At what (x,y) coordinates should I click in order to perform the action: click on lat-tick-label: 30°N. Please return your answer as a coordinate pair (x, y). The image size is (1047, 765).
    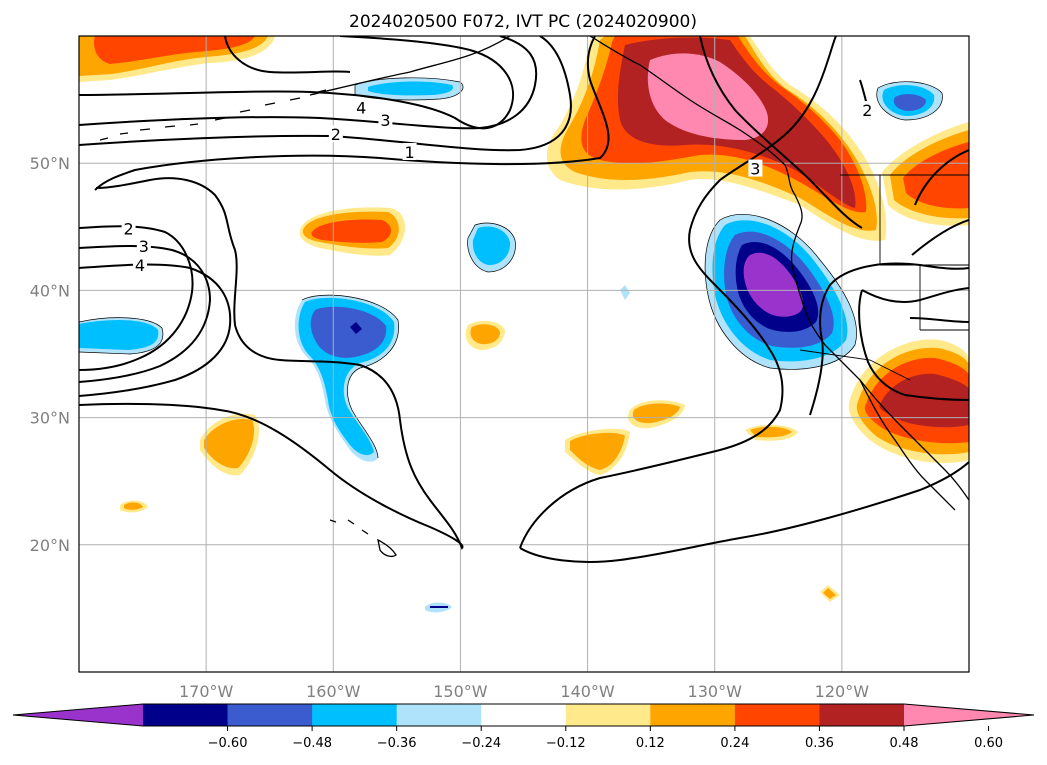
    Looking at the image, I should click on (50, 418).